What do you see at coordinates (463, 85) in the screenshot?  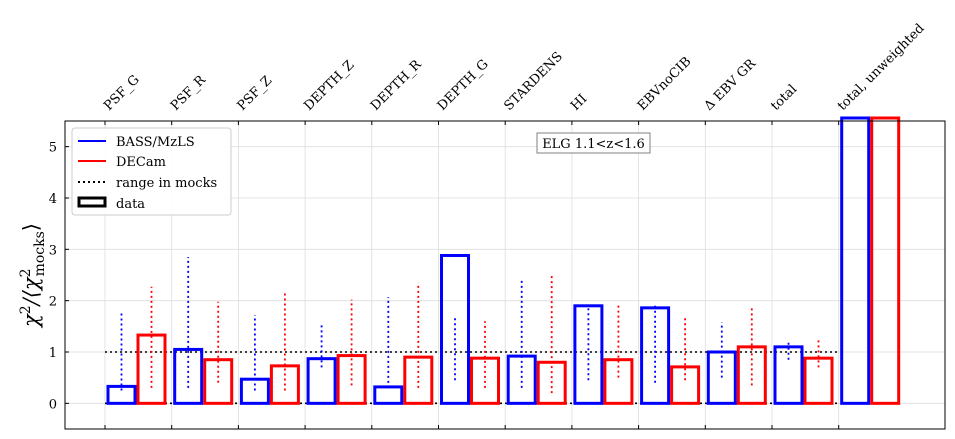 I see `x-tick-label: DEPTH_G` at bounding box center [463, 85].